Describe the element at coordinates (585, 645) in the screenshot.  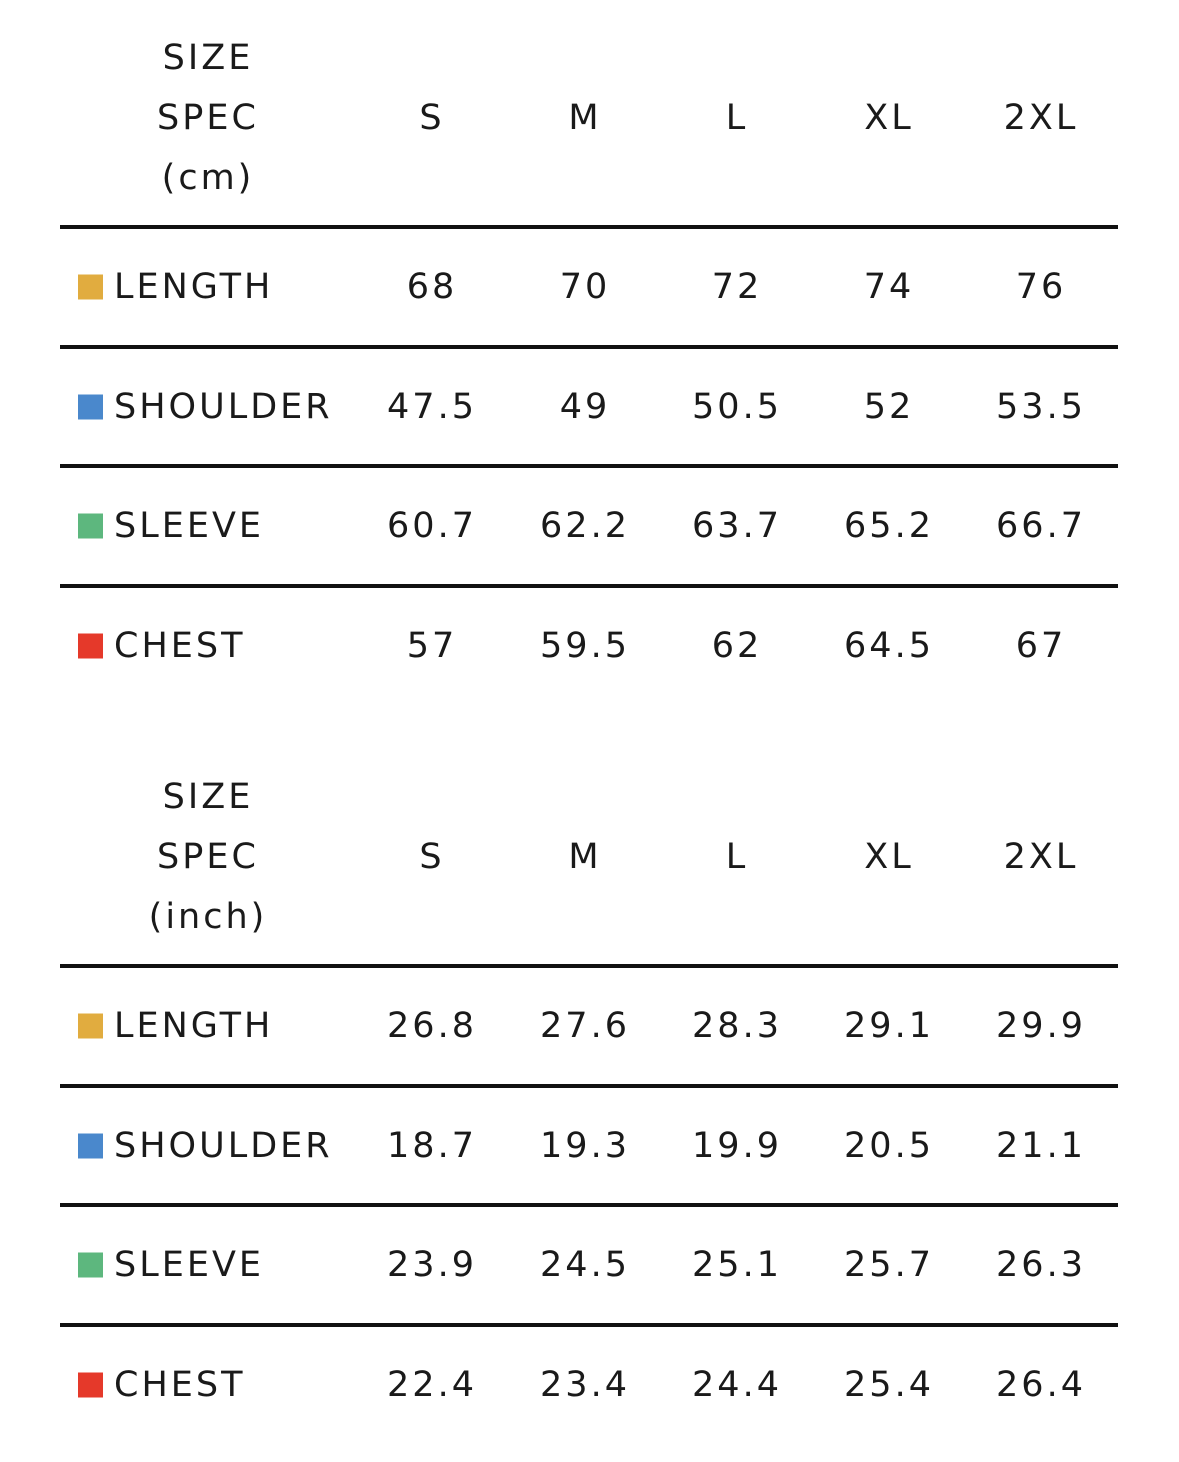
I see `cell-value: 59.5` at that location.